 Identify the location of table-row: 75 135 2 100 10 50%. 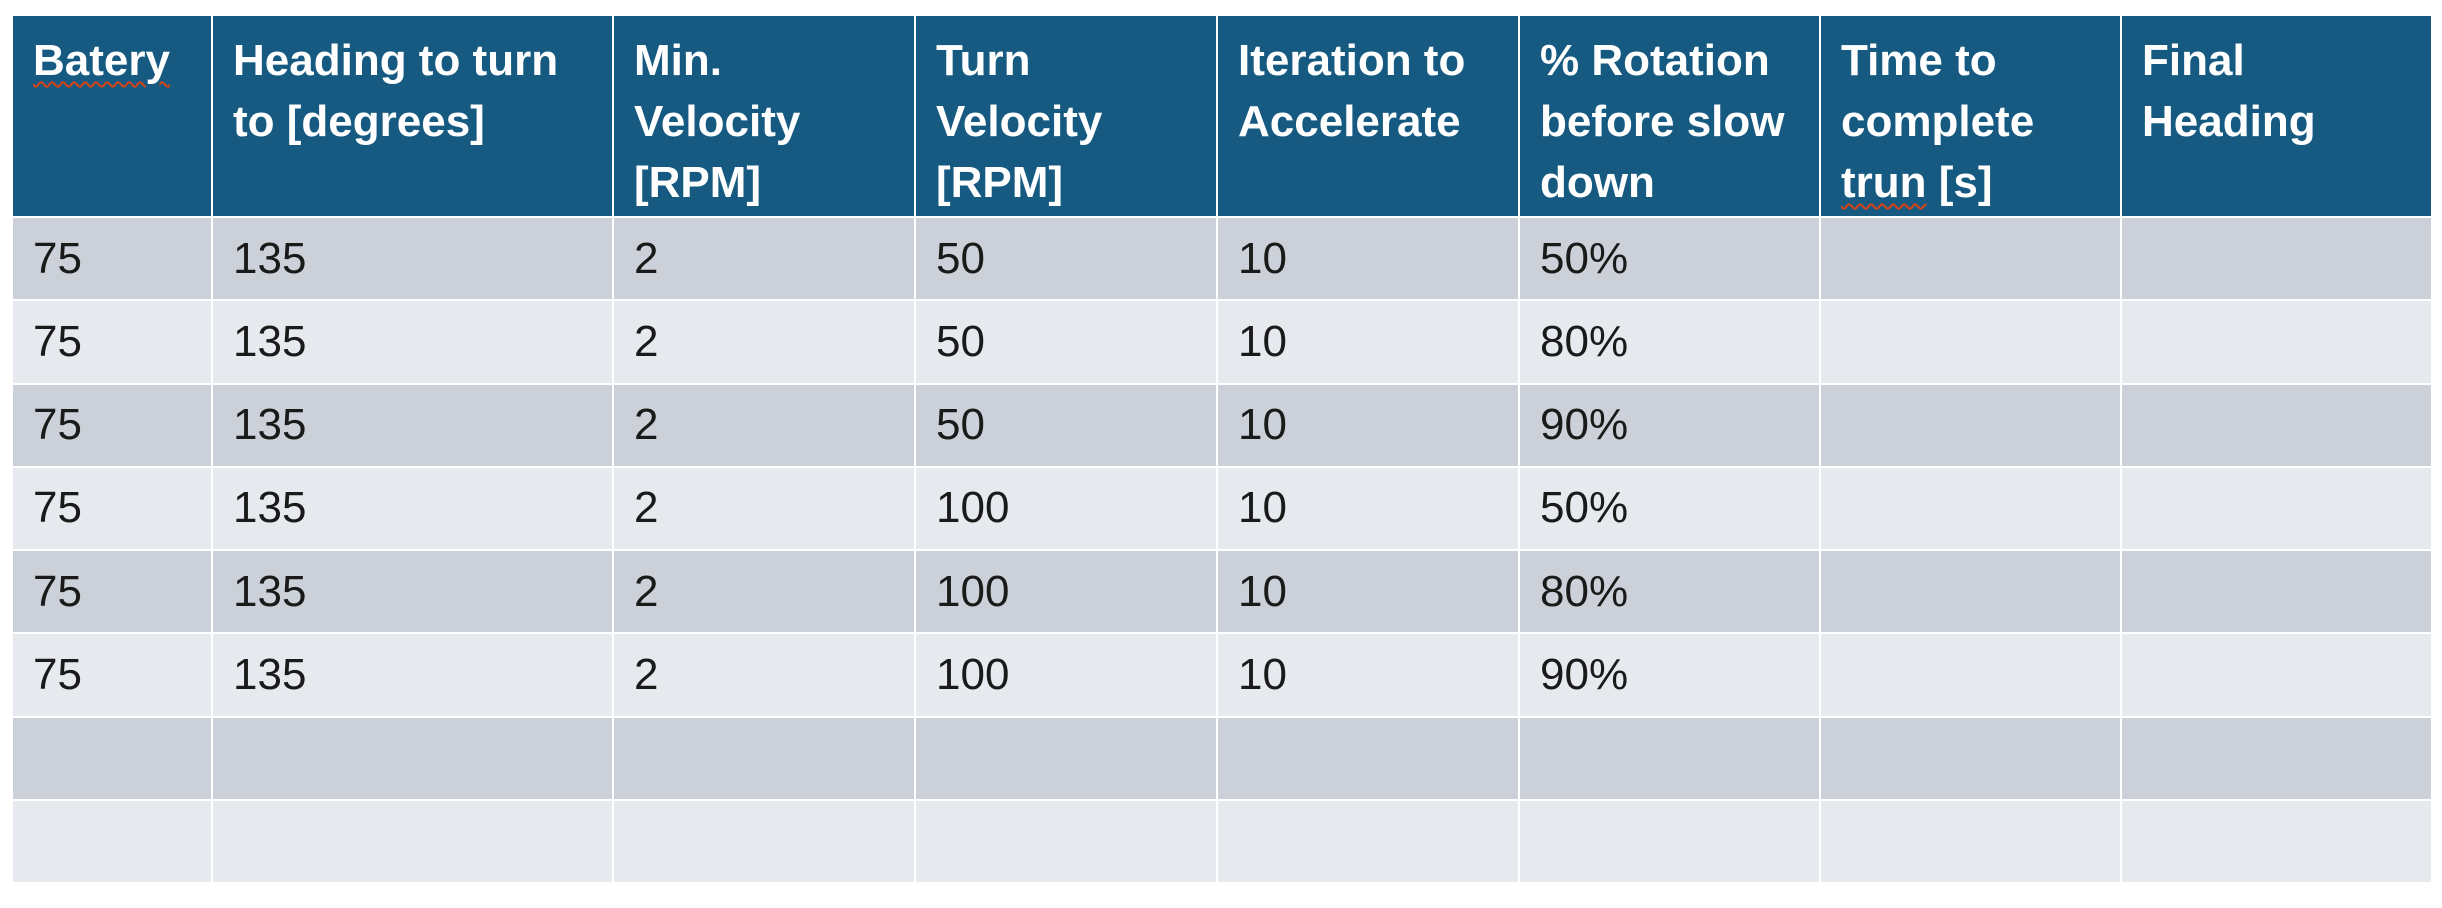
(1222, 508).